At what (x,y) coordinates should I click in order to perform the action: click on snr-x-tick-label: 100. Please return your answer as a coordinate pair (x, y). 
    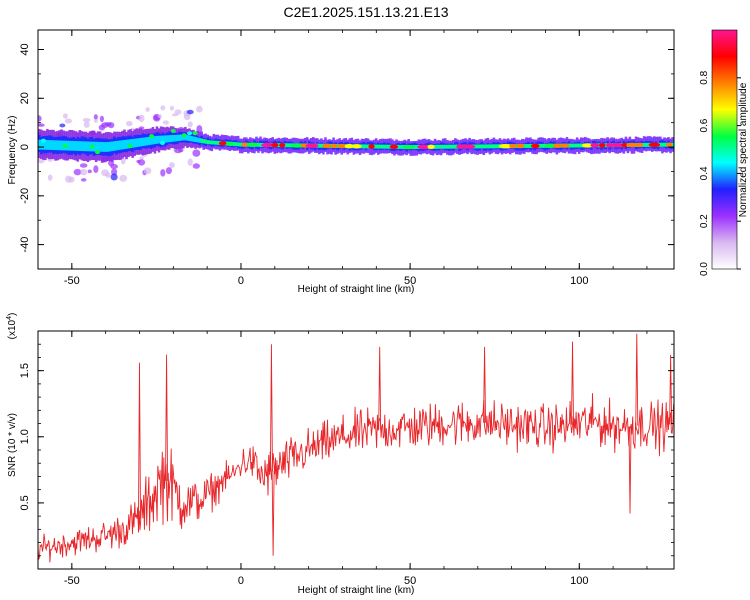
    Looking at the image, I should click on (579, 581).